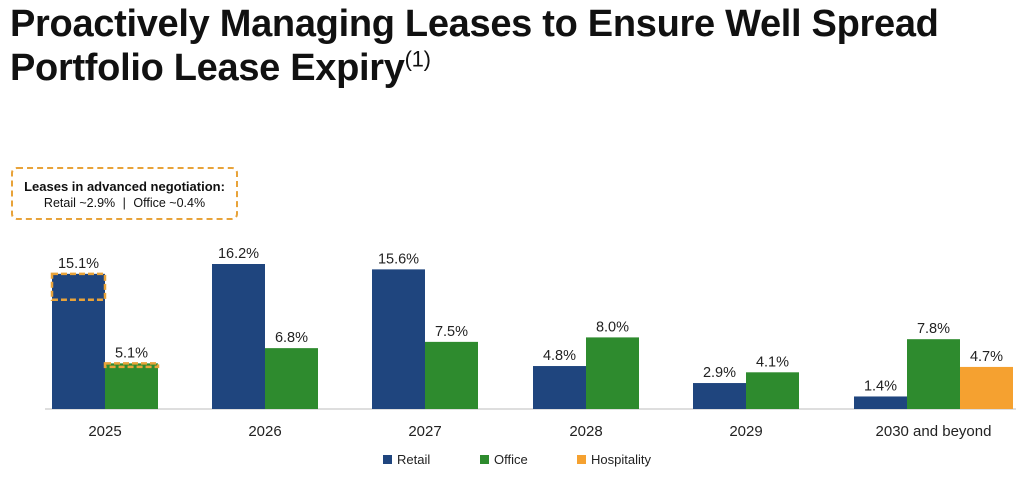 Image resolution: width=1024 pixels, height=480 pixels. I want to click on legend-item-office: Office, so click(504, 459).